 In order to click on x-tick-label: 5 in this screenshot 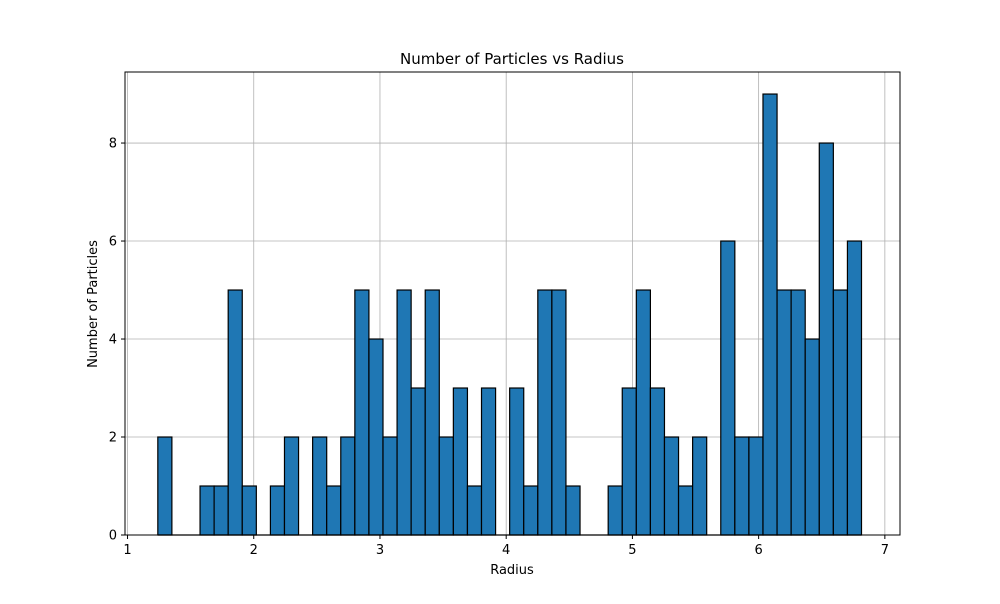, I will do `click(632, 550)`.